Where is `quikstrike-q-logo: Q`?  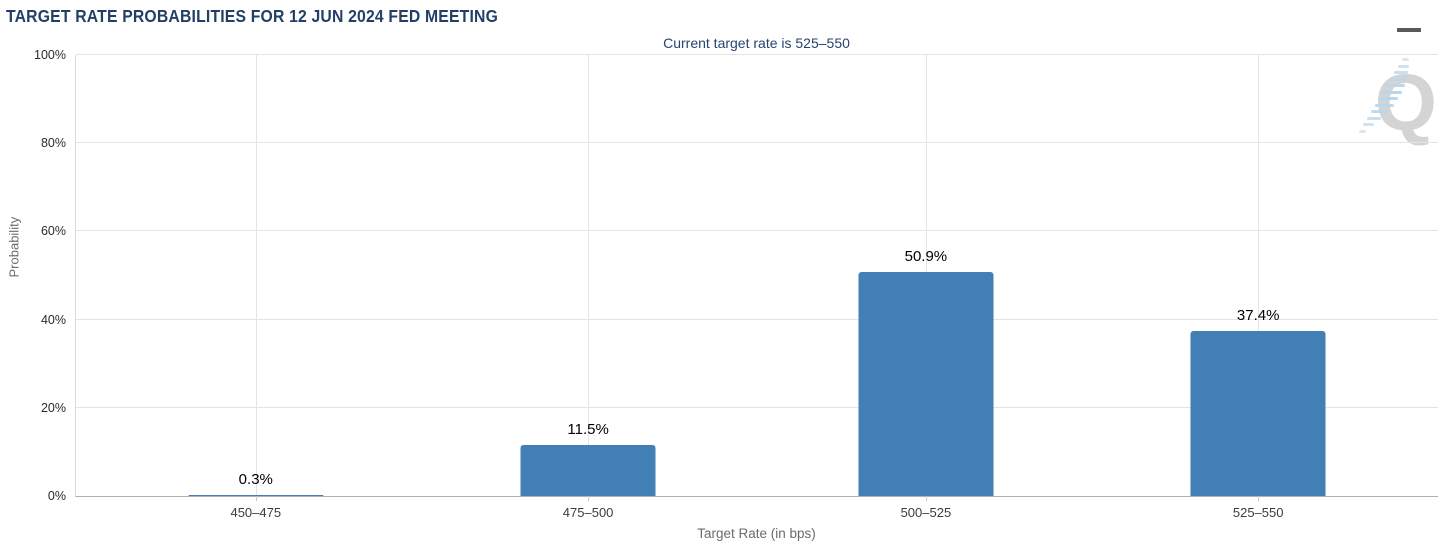 quikstrike-q-logo: Q is located at coordinates (1405, 102).